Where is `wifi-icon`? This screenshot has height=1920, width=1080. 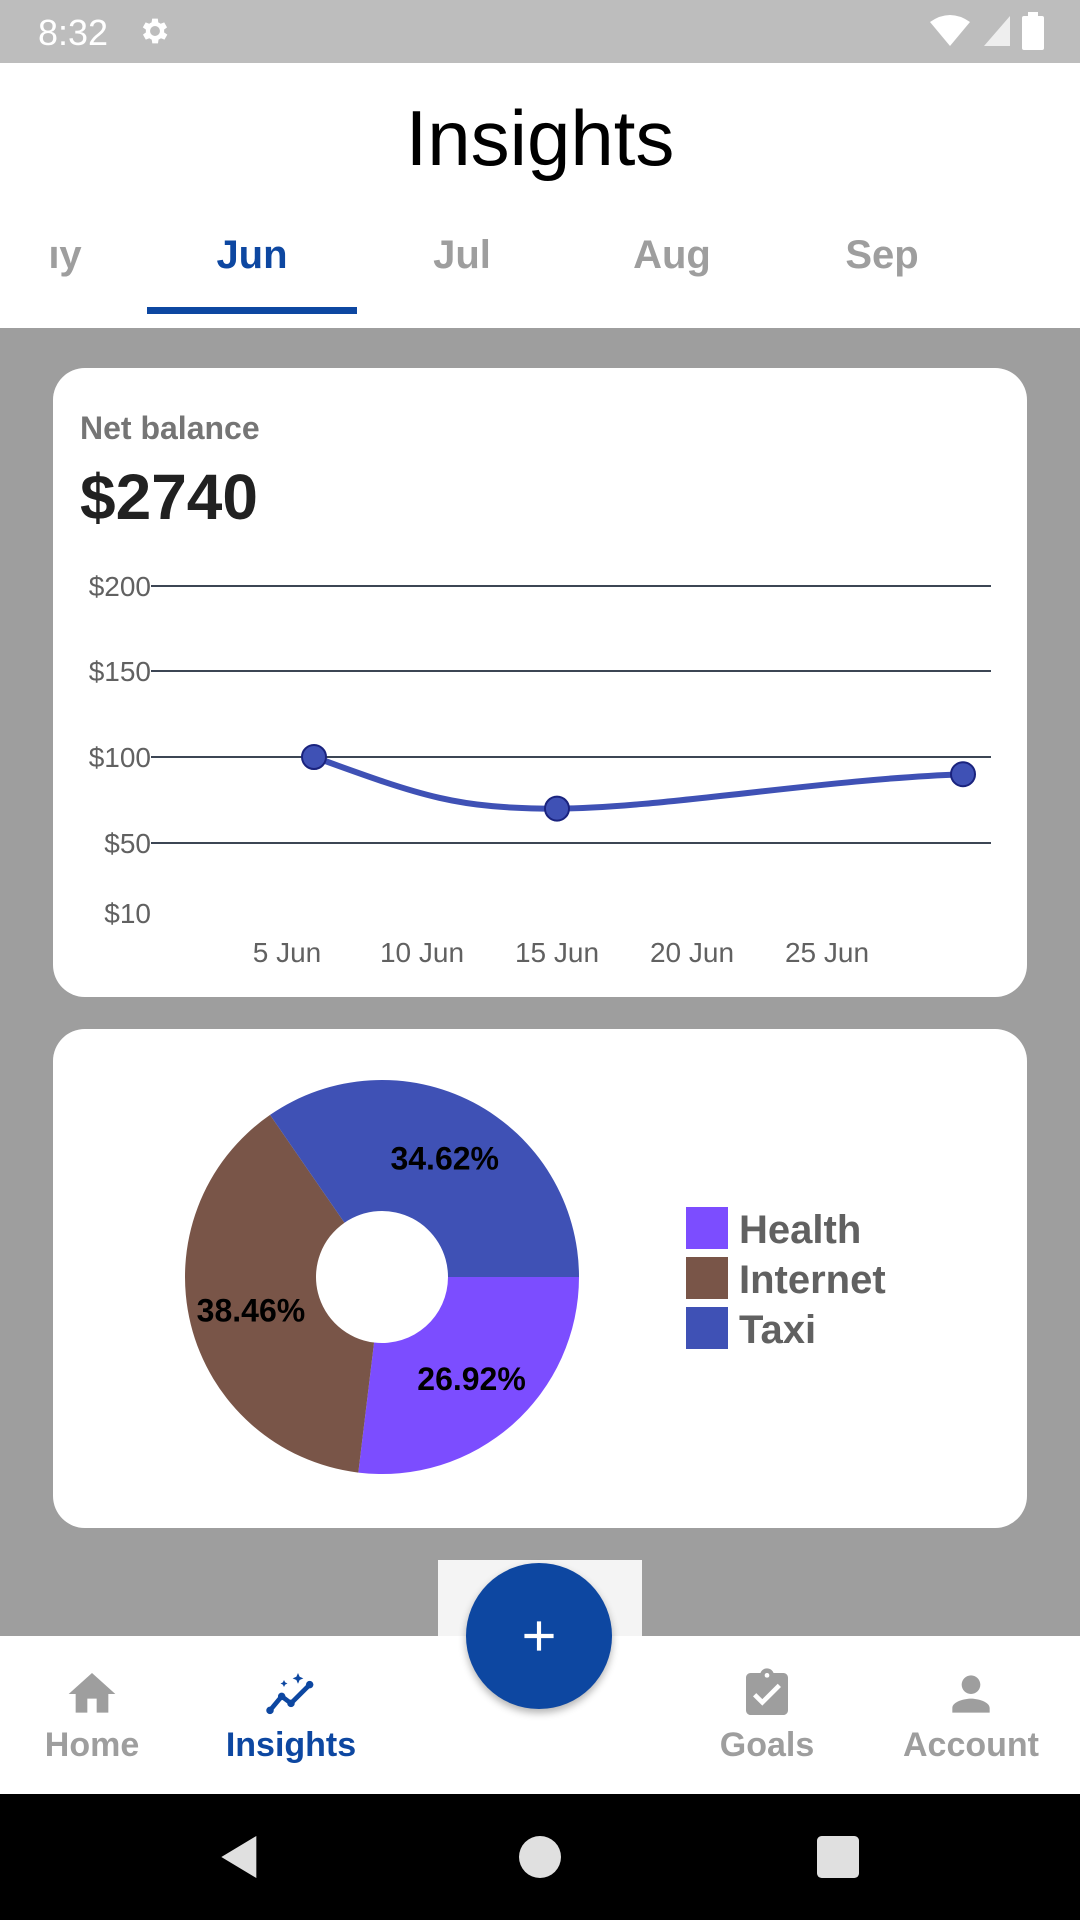
wifi-icon is located at coordinates (950, 30).